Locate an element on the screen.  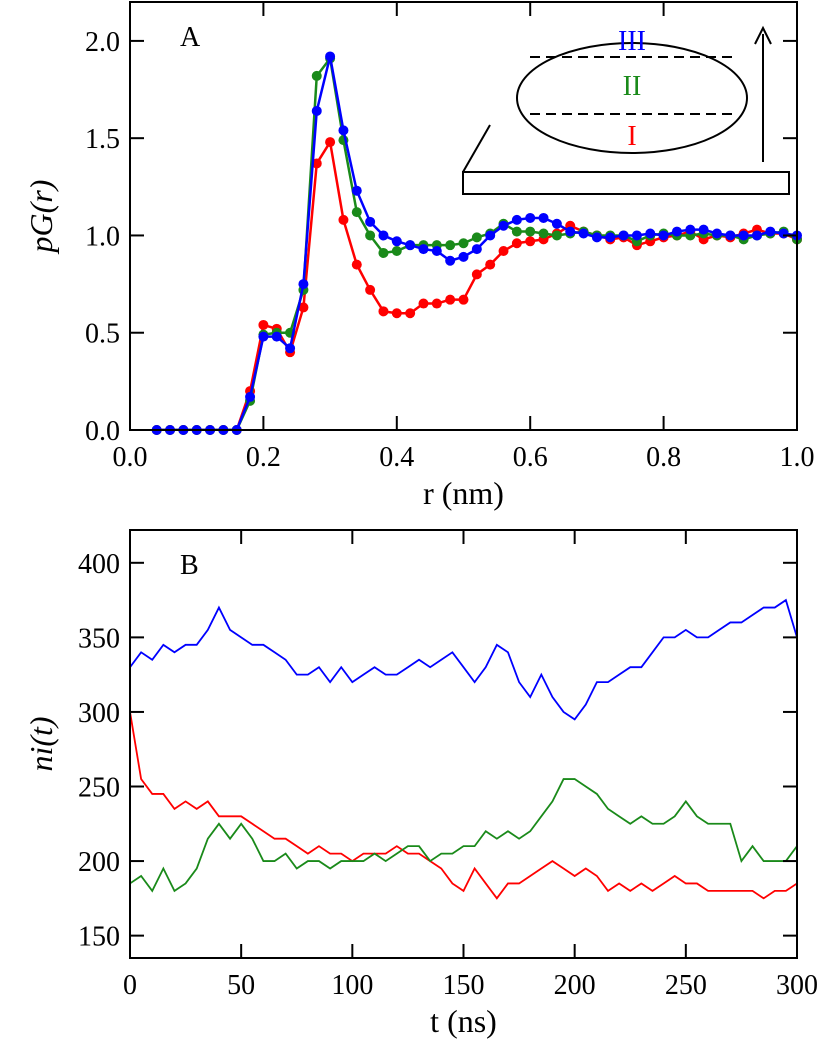
x-tick-label: 1.0 is located at coordinates (797, 457).